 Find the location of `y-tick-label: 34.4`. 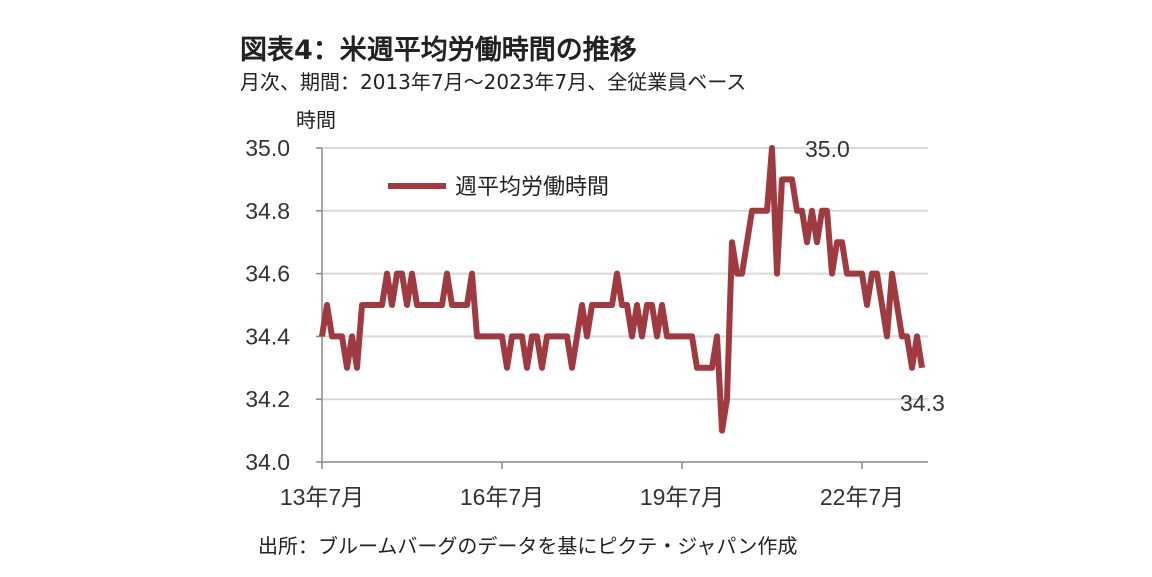

y-tick-label: 34.4 is located at coordinates (267, 336).